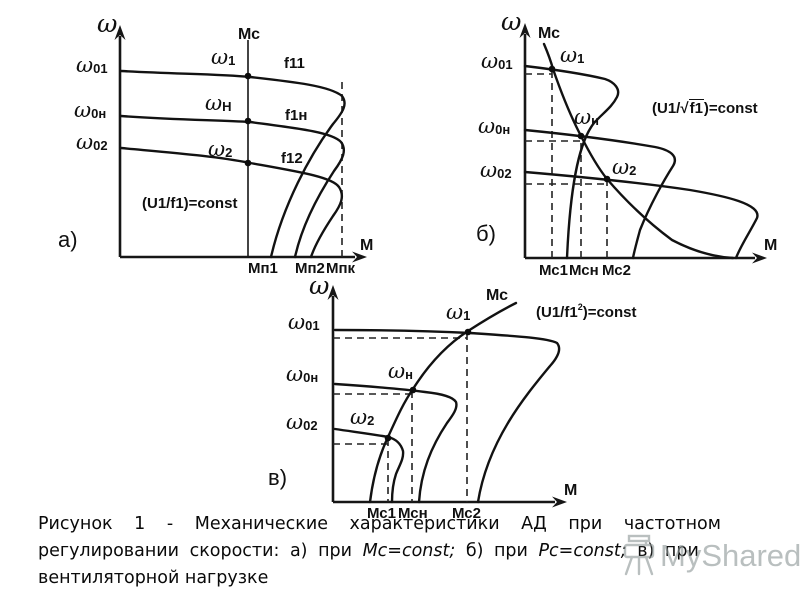  Describe the element at coordinates (278, 477) in the screenshot. I see `graph-v-panel-label: в)` at that location.